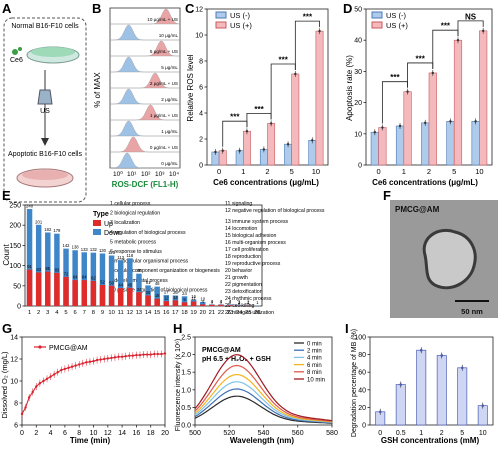  Describe the element at coordinates (101, 214) in the screenshot. I see `panel-e-legend-title: Type` at that location.